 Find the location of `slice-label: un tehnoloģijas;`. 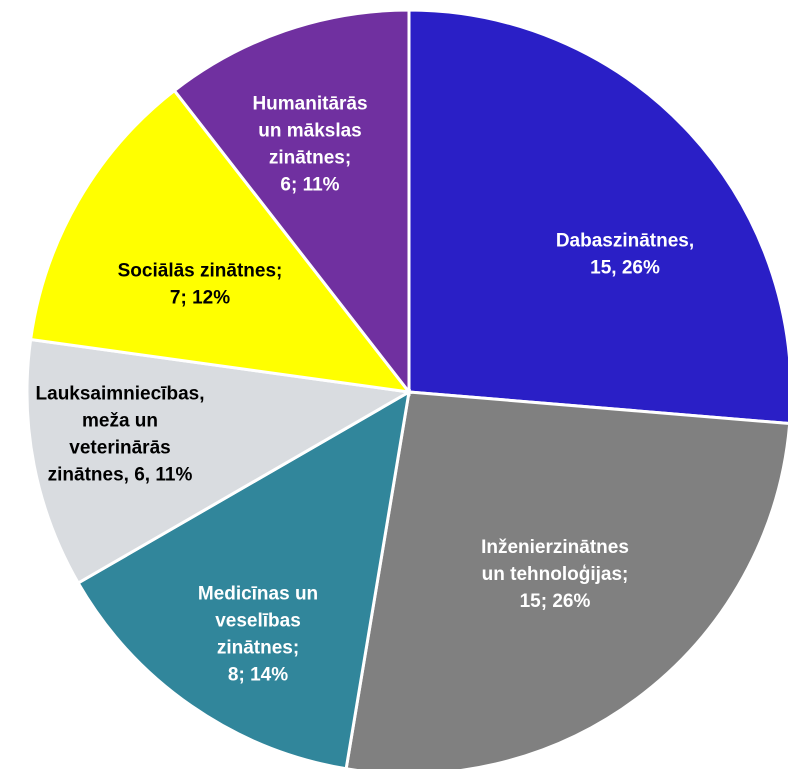

slice-label: un tehnoloģijas; is located at coordinates (555, 574).